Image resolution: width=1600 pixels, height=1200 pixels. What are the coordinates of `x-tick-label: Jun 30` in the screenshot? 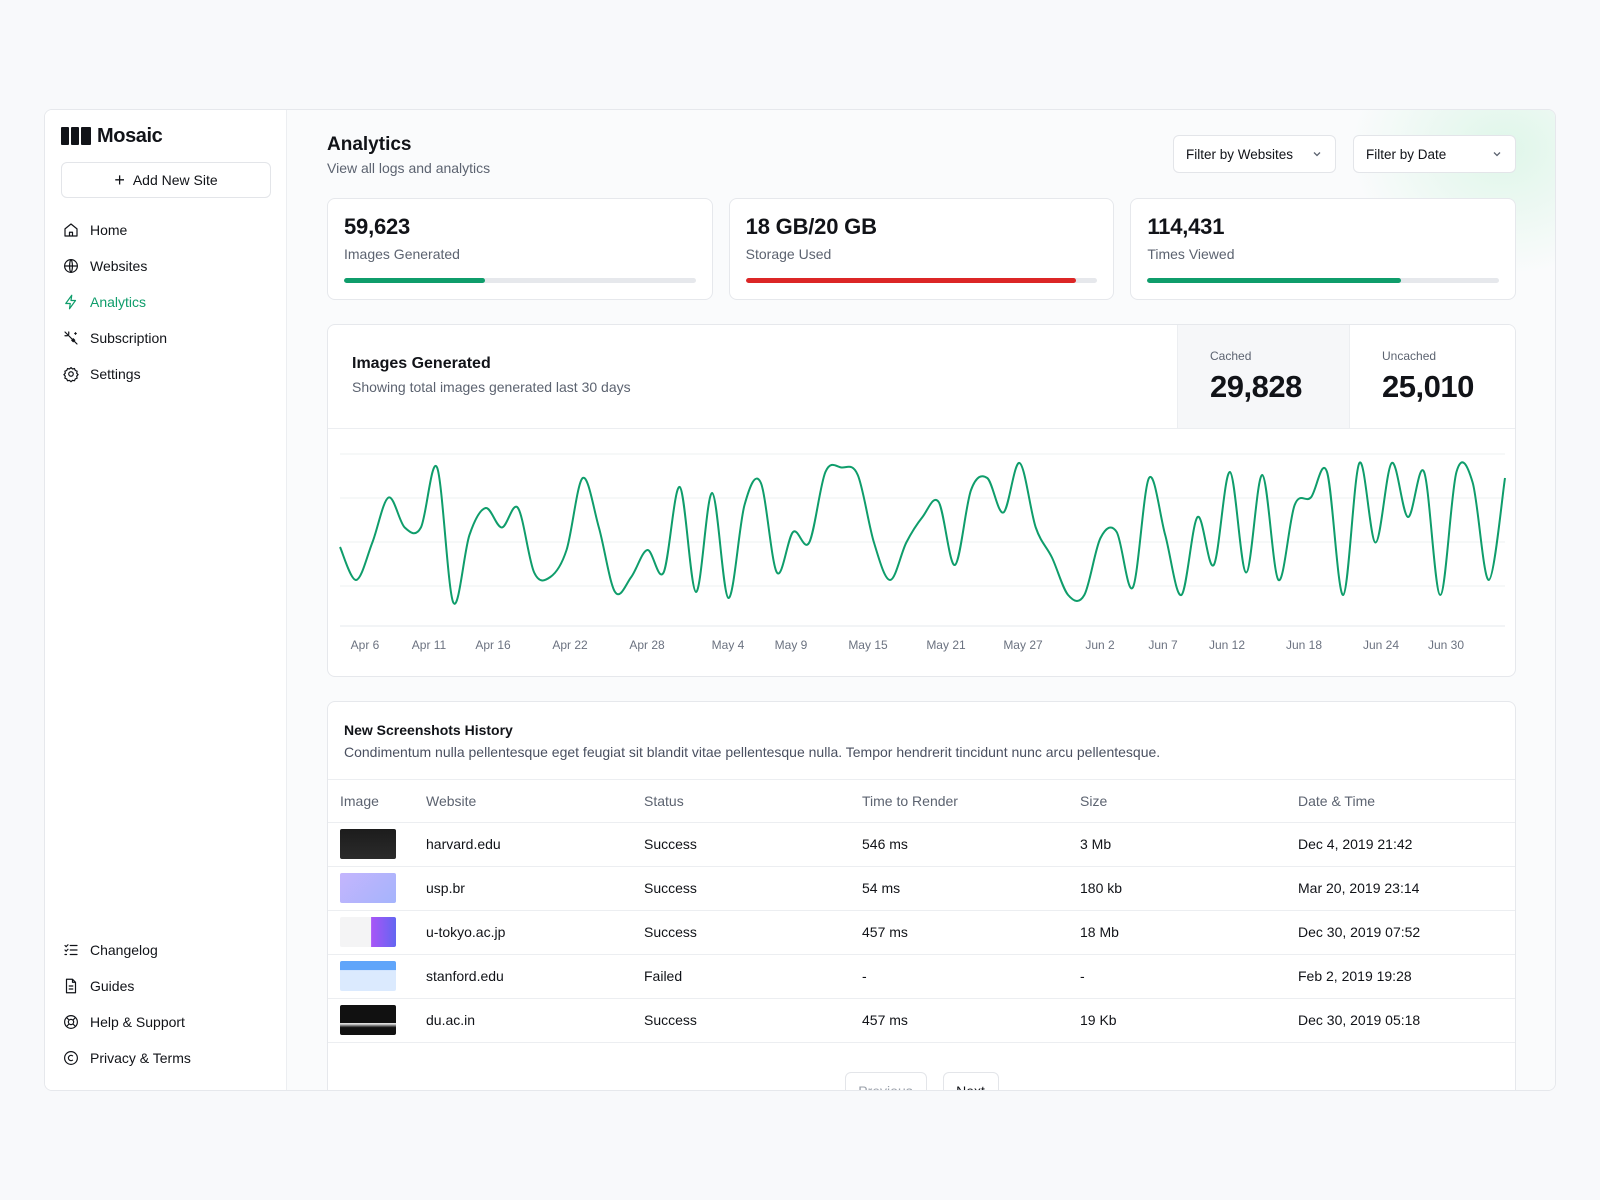 It's located at (1446, 645).